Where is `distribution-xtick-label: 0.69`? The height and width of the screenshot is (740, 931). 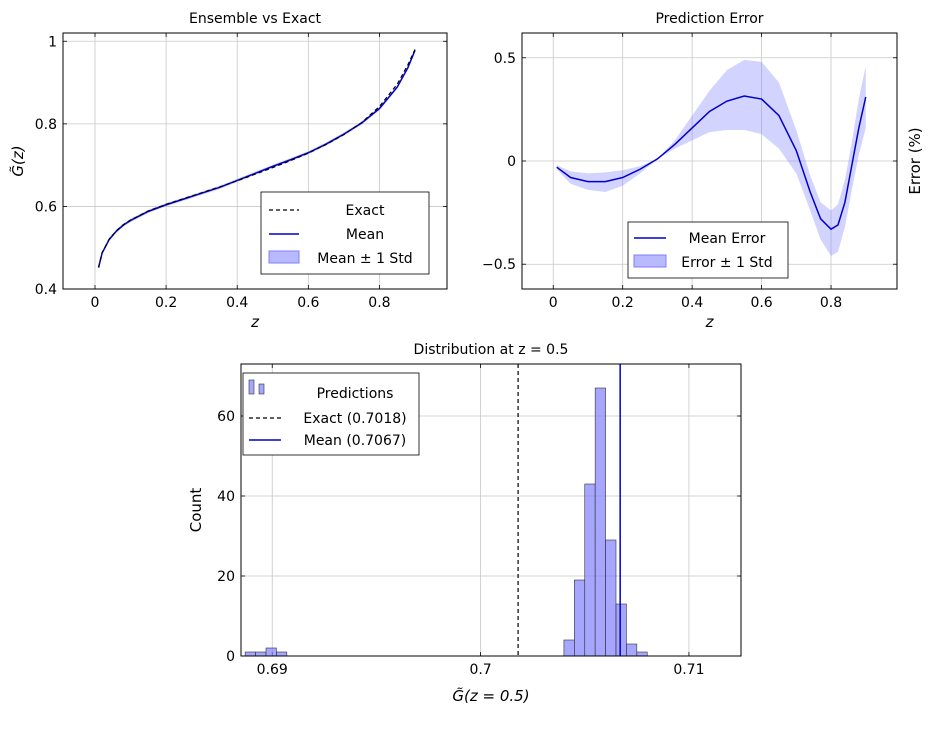 distribution-xtick-label: 0.69 is located at coordinates (272, 670).